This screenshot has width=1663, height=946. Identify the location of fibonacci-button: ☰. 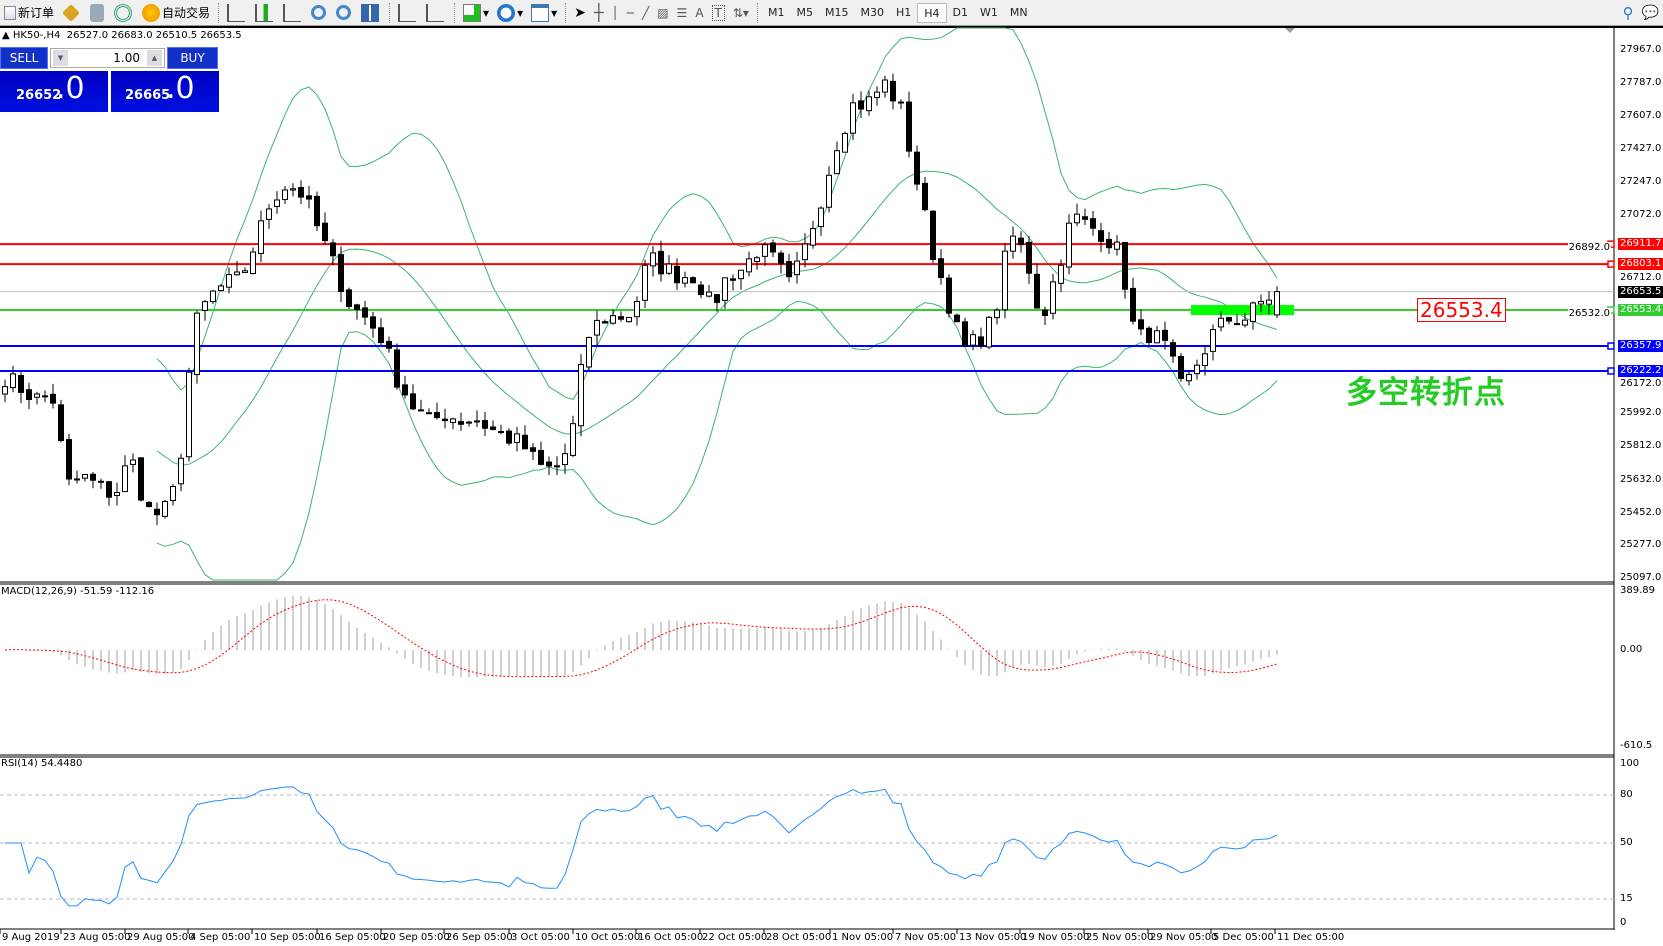
(682, 13).